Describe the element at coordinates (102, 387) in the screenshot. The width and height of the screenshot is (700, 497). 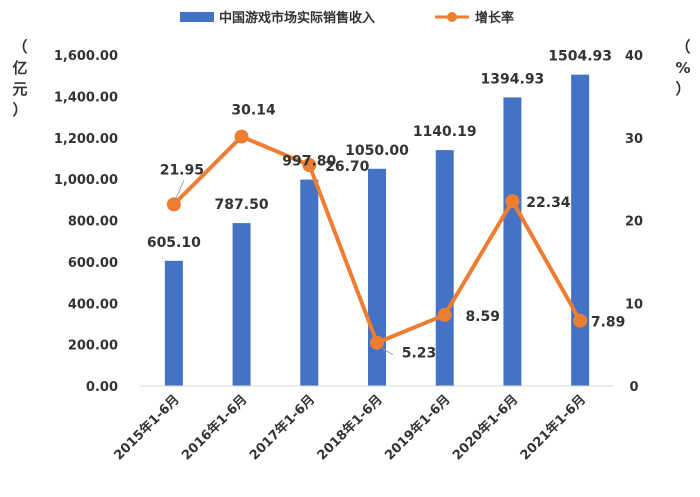
I see `y-left-tick-label: 0.00` at that location.